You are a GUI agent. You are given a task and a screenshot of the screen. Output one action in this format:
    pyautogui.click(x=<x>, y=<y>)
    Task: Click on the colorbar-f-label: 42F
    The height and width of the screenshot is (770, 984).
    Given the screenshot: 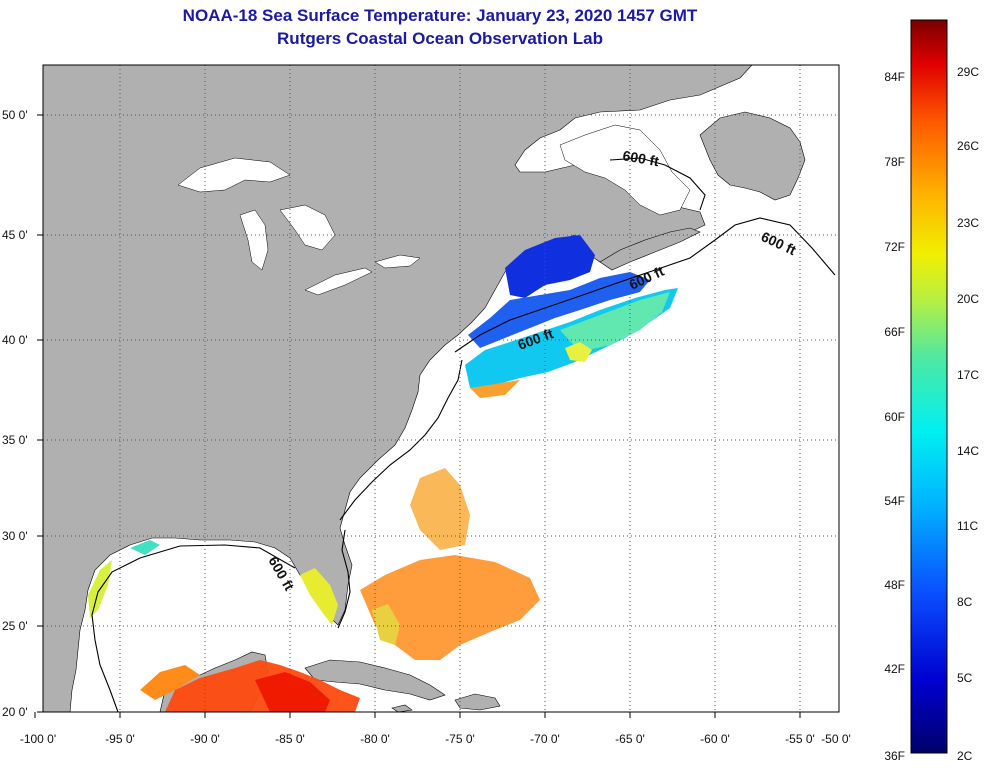 What is the action you would take?
    pyautogui.click(x=894, y=669)
    